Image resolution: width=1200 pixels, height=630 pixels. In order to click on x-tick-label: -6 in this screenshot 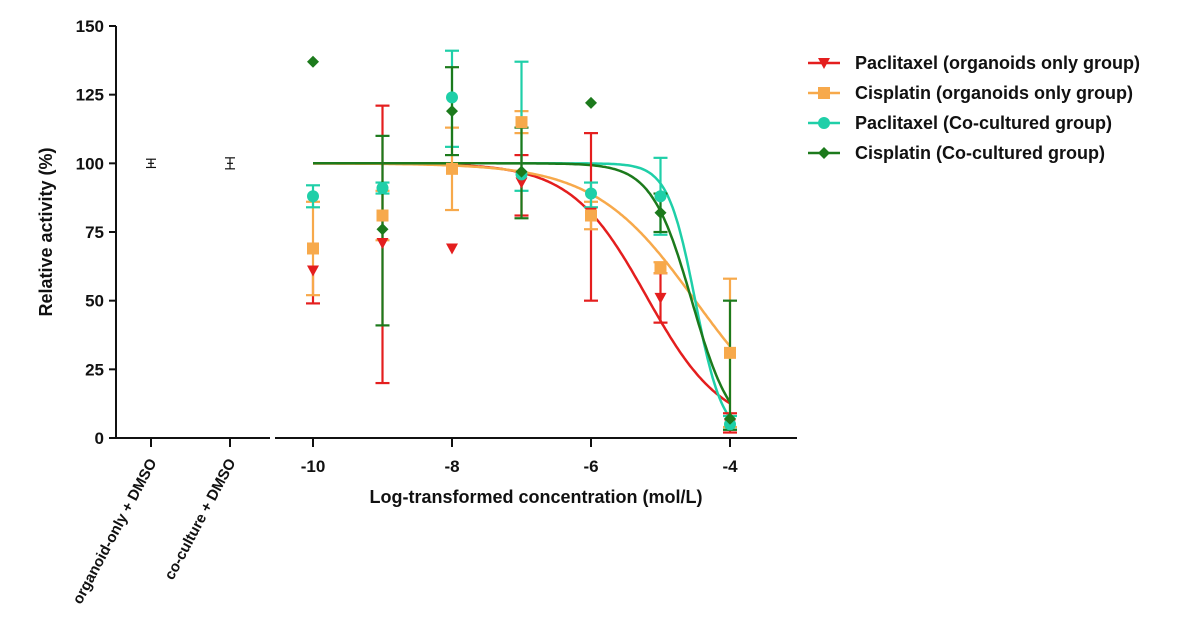, I will do `click(590, 466)`.